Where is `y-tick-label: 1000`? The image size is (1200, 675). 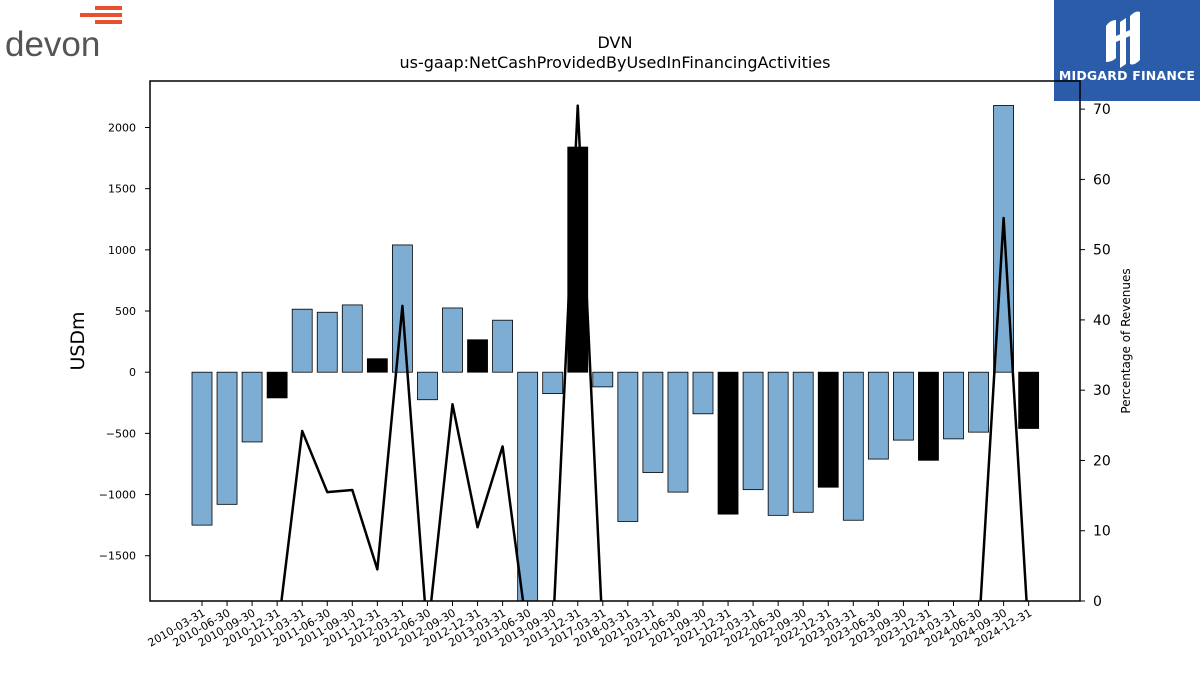 y-tick-label: 1000 is located at coordinates (122, 250).